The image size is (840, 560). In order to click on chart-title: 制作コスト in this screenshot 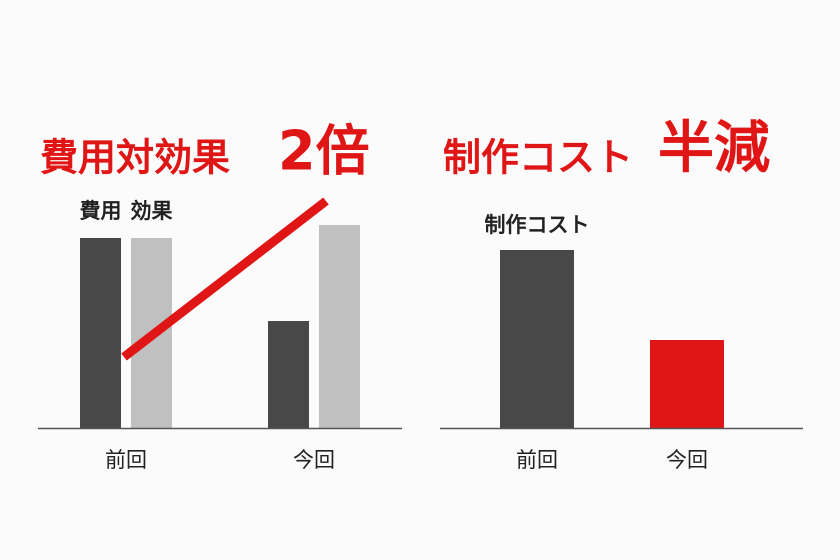, I will do `click(538, 158)`.